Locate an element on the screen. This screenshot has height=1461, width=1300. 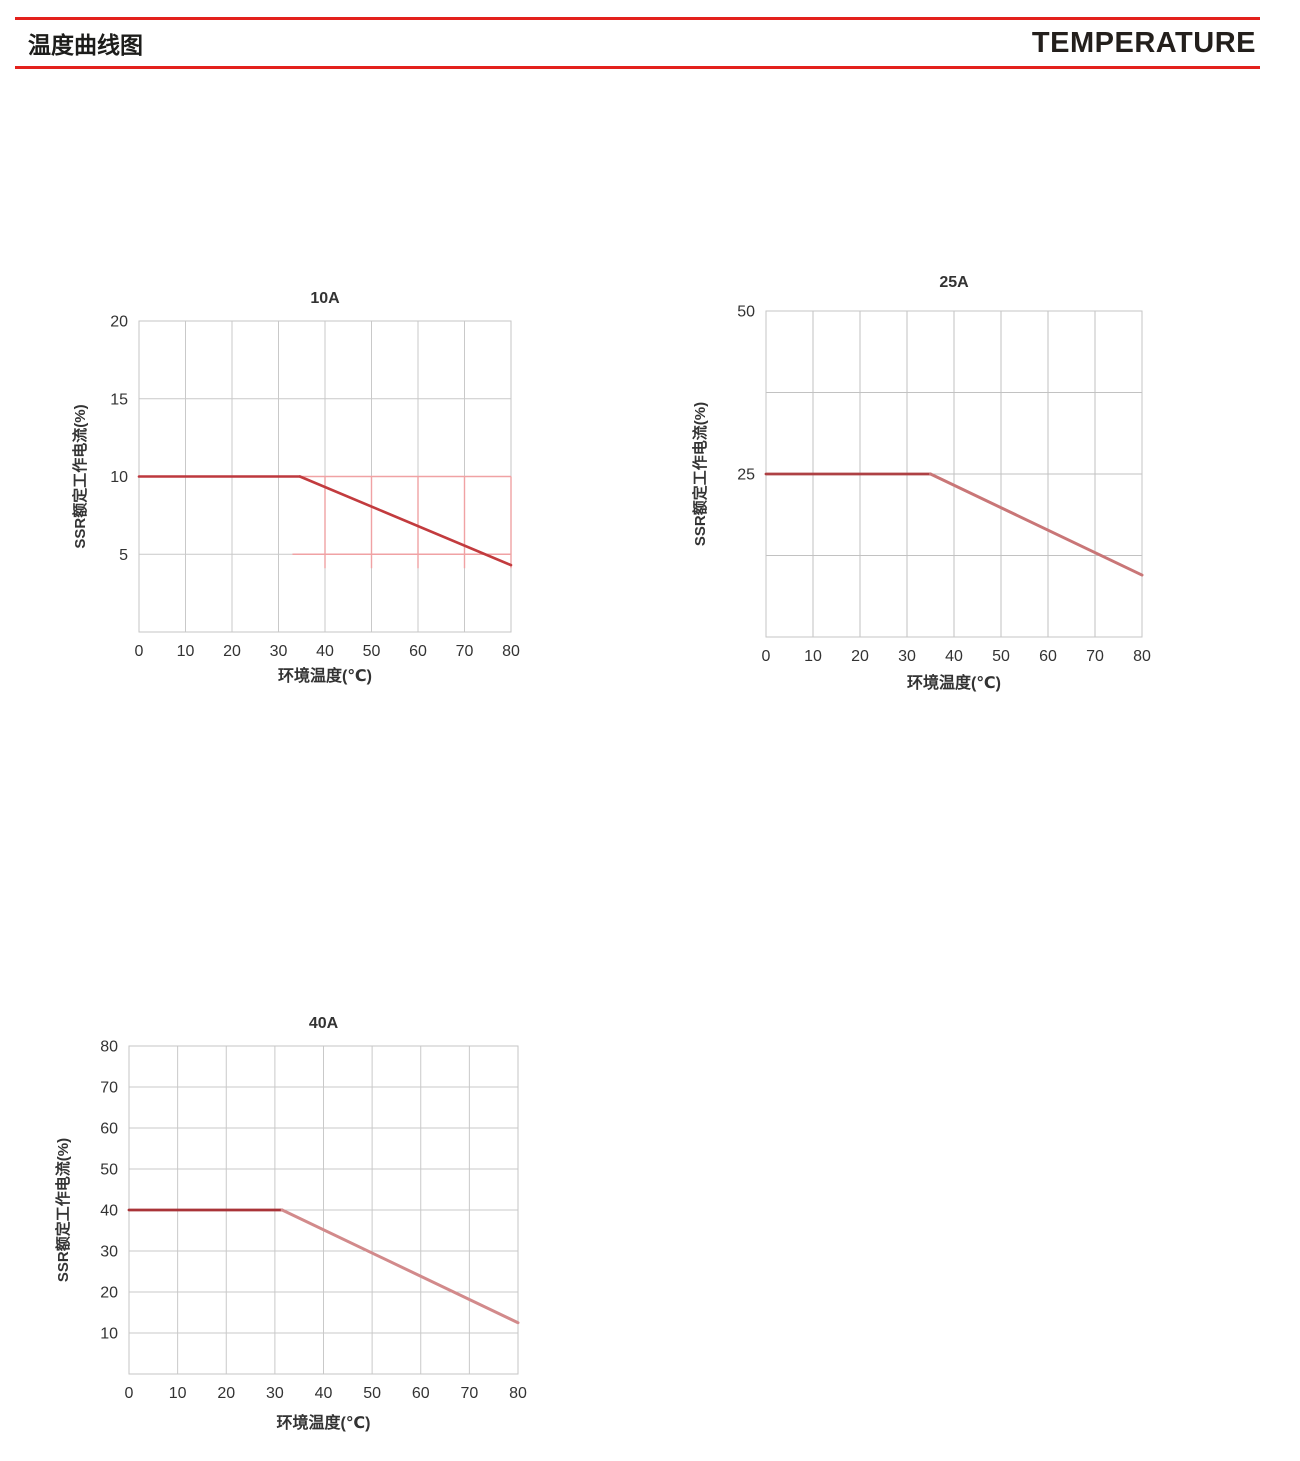
y-tick-label: 40 is located at coordinates (109, 1211).